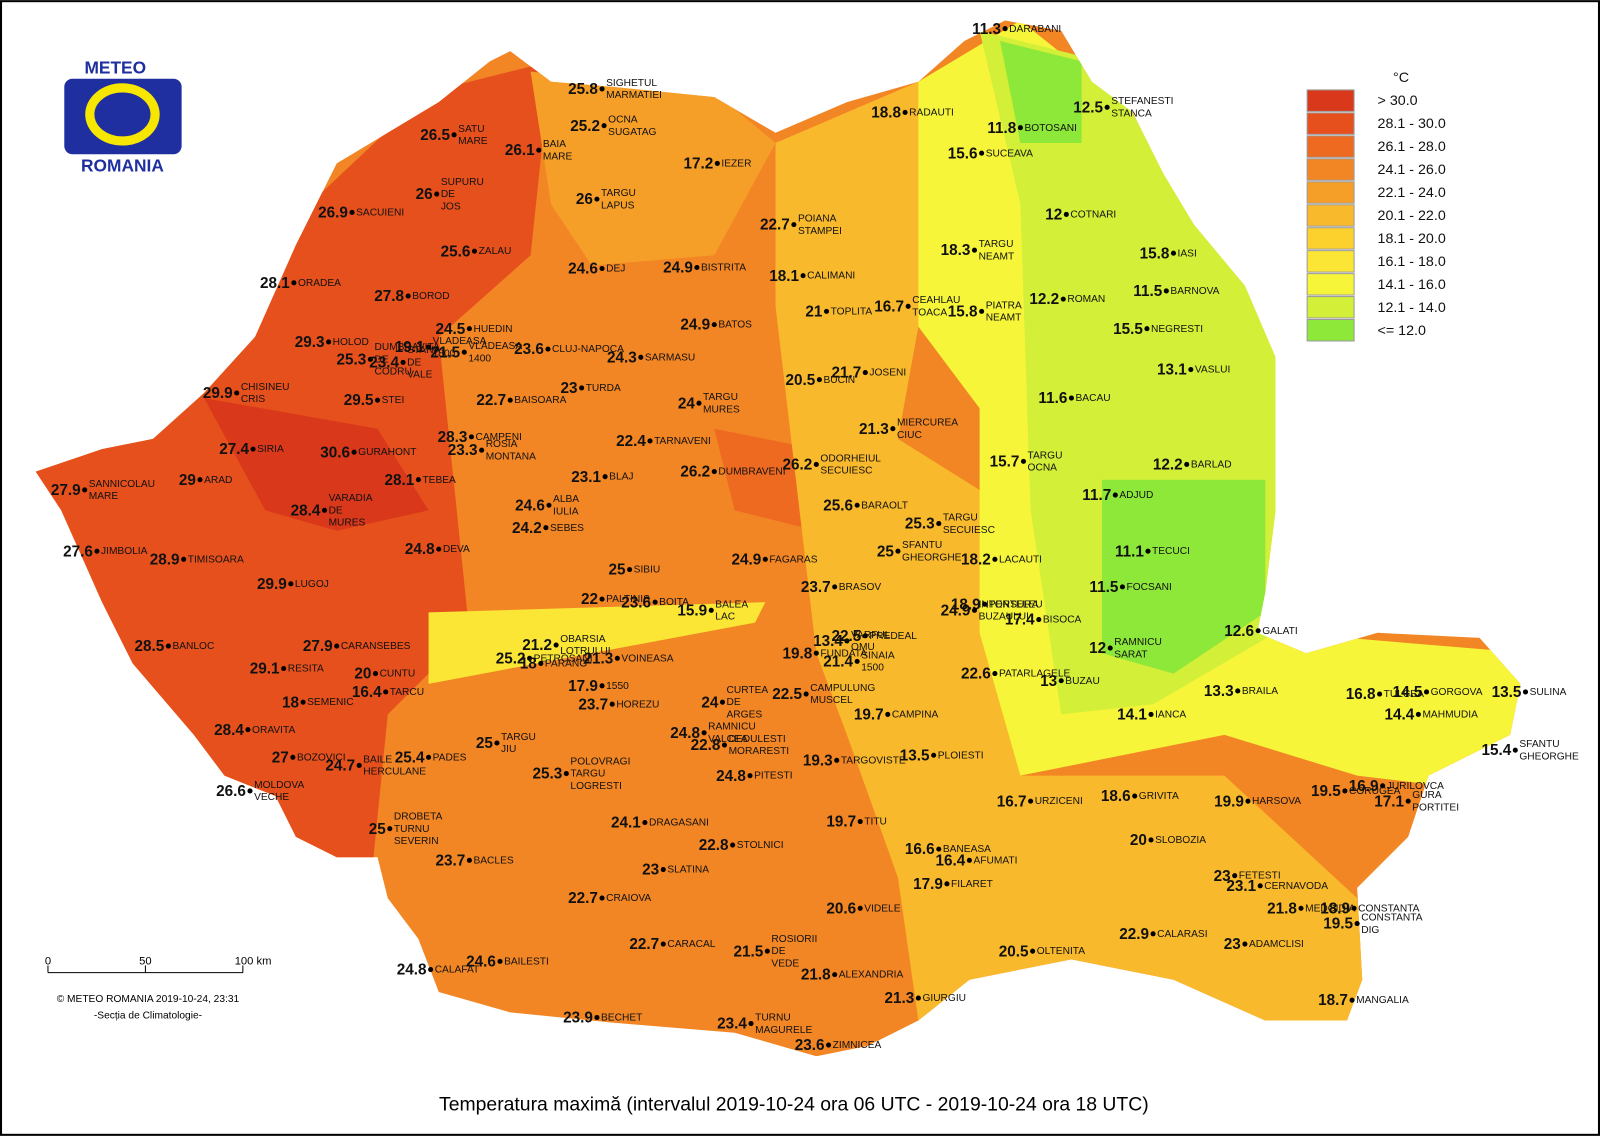  Describe the element at coordinates (929, 312) in the screenshot. I see `station-name: TOACA` at that location.